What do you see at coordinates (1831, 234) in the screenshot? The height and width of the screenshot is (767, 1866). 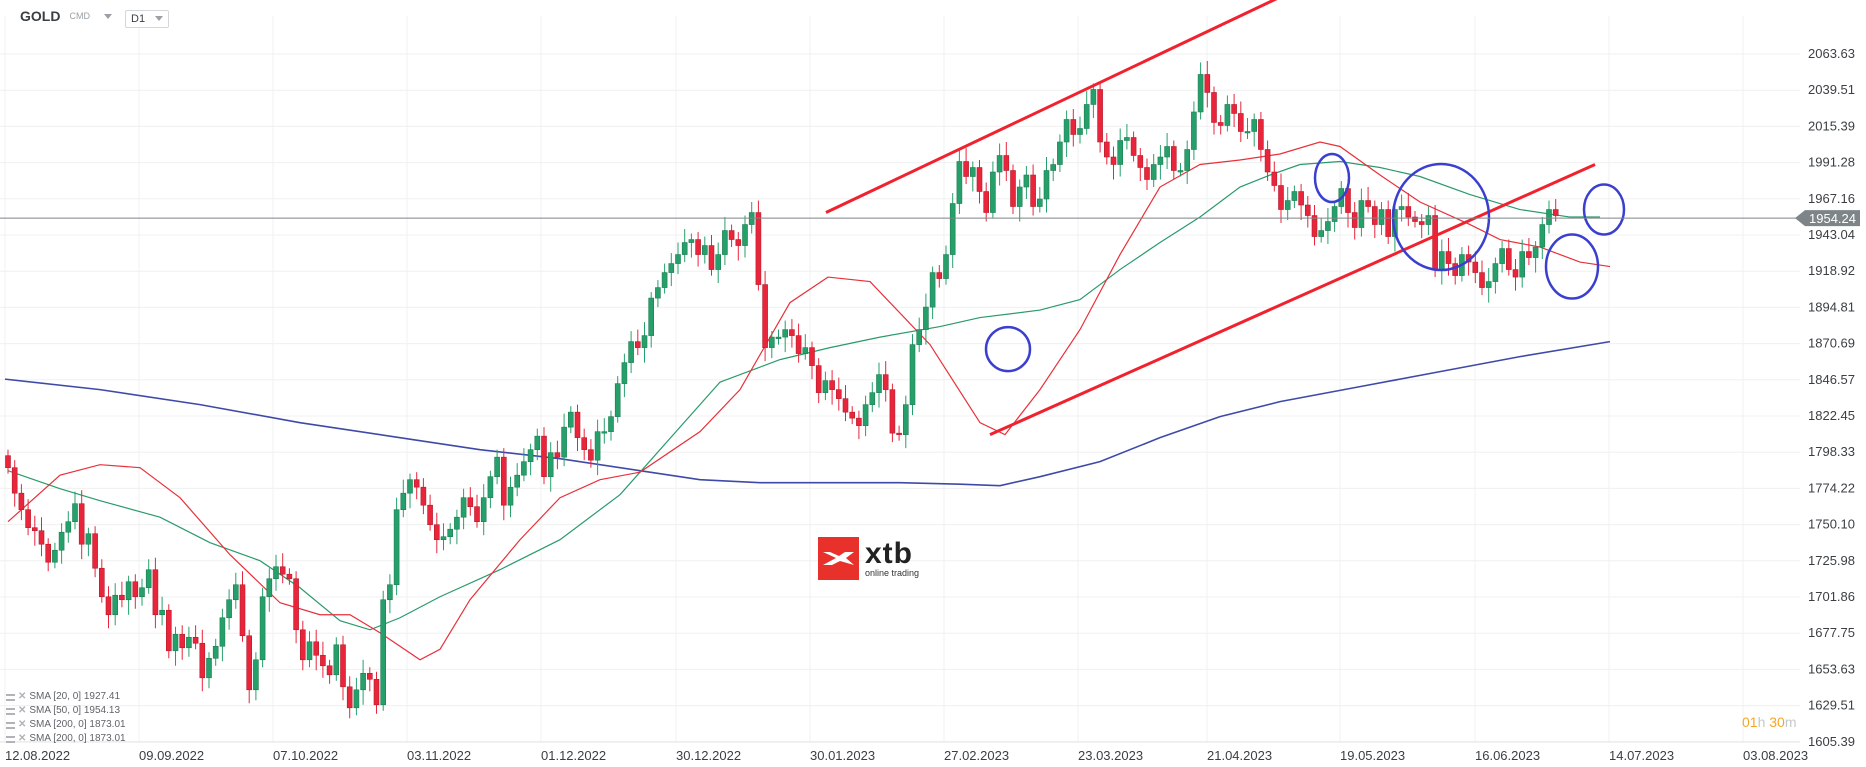 I see `price-tick-label: 1943.04` at bounding box center [1831, 234].